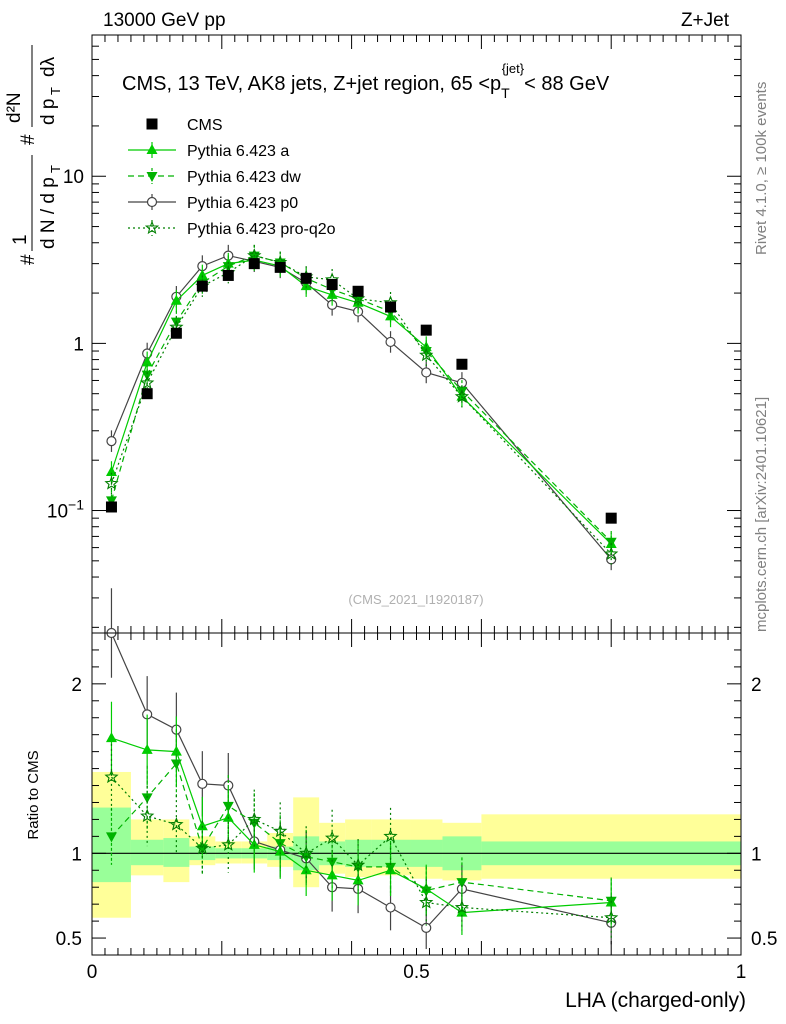  Describe the element at coordinates (761, 168) in the screenshot. I see `rivet-label: Rivet 4.1.0, ≥ 100k events` at that location.